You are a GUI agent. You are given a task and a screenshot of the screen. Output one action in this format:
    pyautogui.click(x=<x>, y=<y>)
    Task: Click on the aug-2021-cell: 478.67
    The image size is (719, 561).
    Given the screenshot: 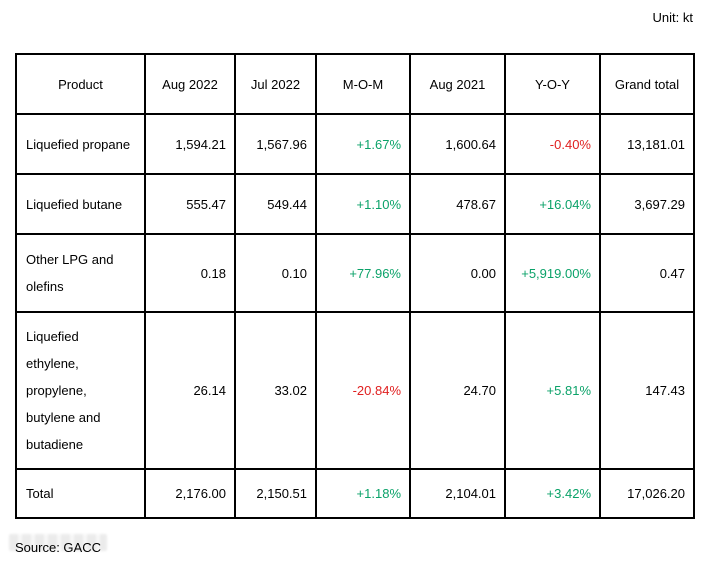 What is the action you would take?
    pyautogui.click(x=457, y=204)
    